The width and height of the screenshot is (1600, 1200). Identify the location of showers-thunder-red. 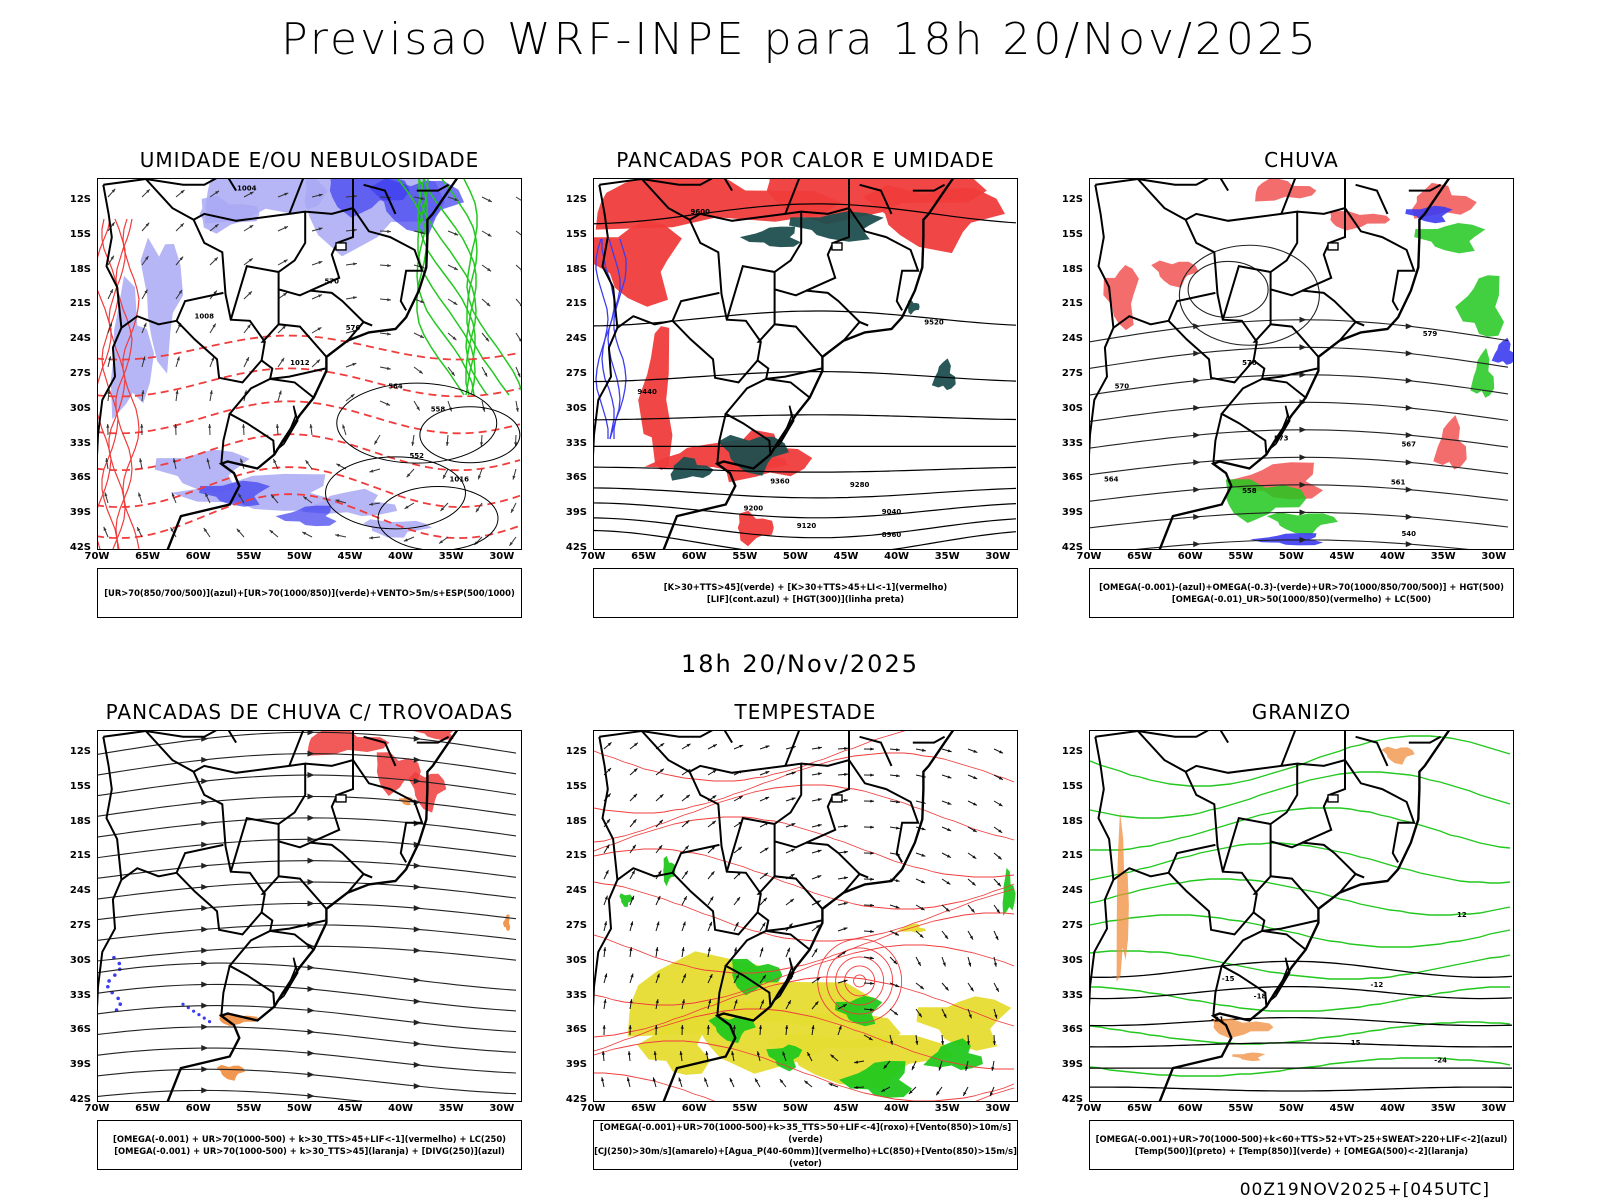
(433, 736).